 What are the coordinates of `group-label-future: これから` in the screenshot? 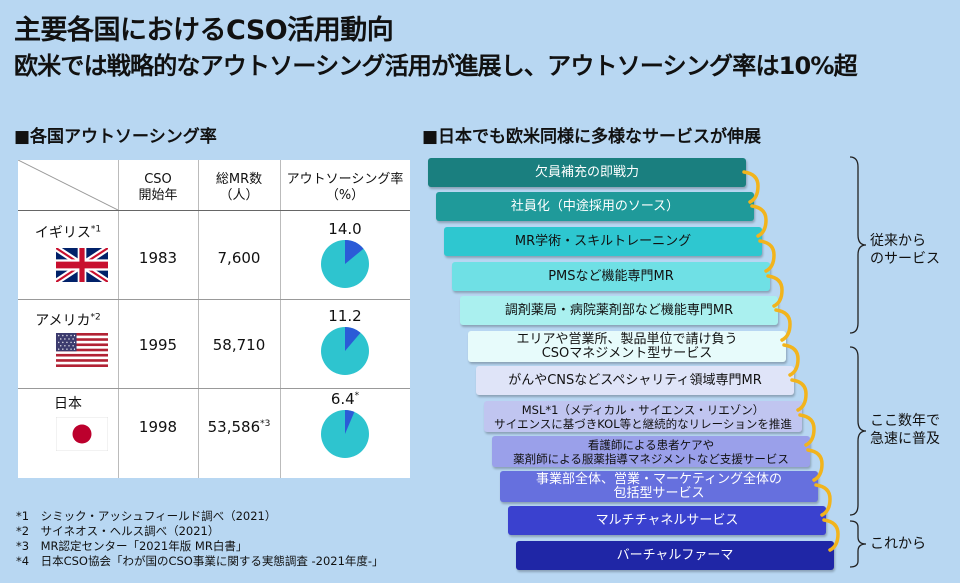 It's located at (898, 544).